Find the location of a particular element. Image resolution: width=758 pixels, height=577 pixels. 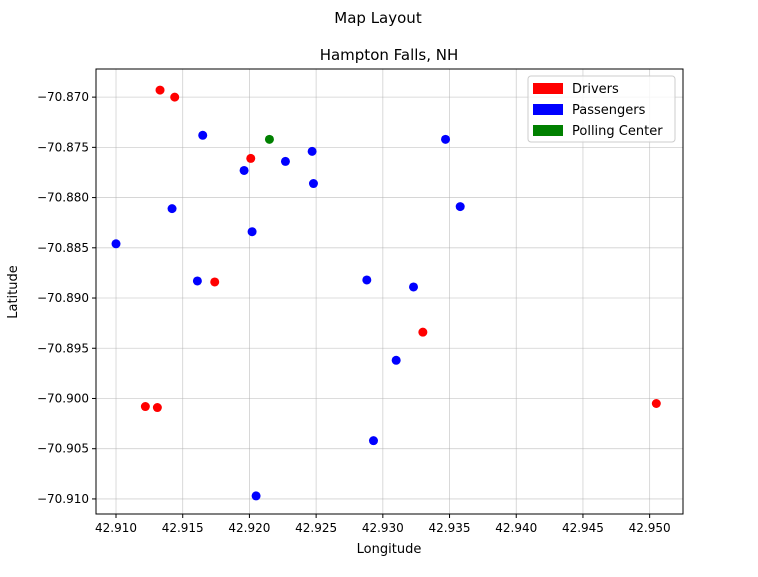

legend-box is located at coordinates (601, 109).